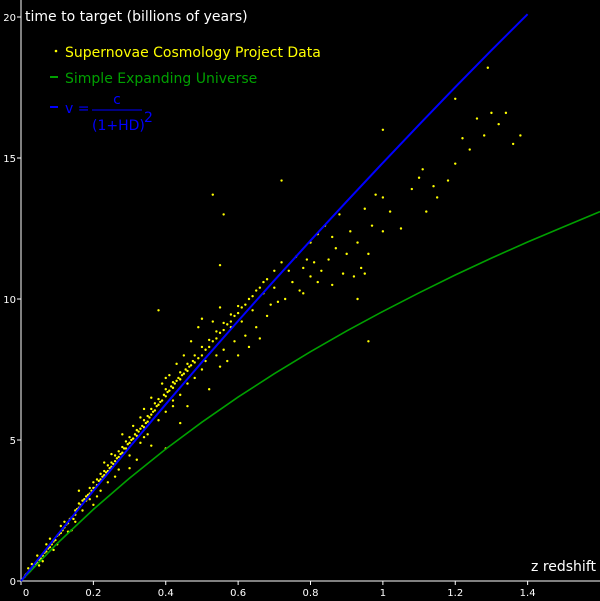 The height and width of the screenshot is (601, 600). What do you see at coordinates (563, 567) in the screenshot?
I see `x-axis-label: z redshift` at bounding box center [563, 567].